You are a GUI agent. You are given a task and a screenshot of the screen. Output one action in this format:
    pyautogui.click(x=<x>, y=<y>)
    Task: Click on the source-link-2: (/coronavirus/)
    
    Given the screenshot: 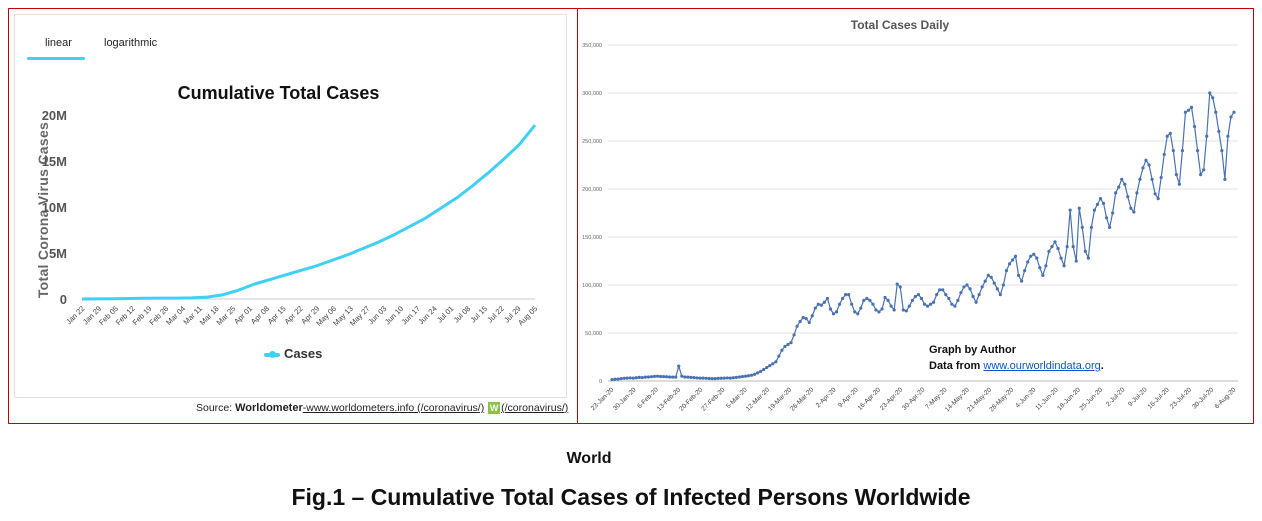 What is the action you would take?
    pyautogui.click(x=535, y=408)
    